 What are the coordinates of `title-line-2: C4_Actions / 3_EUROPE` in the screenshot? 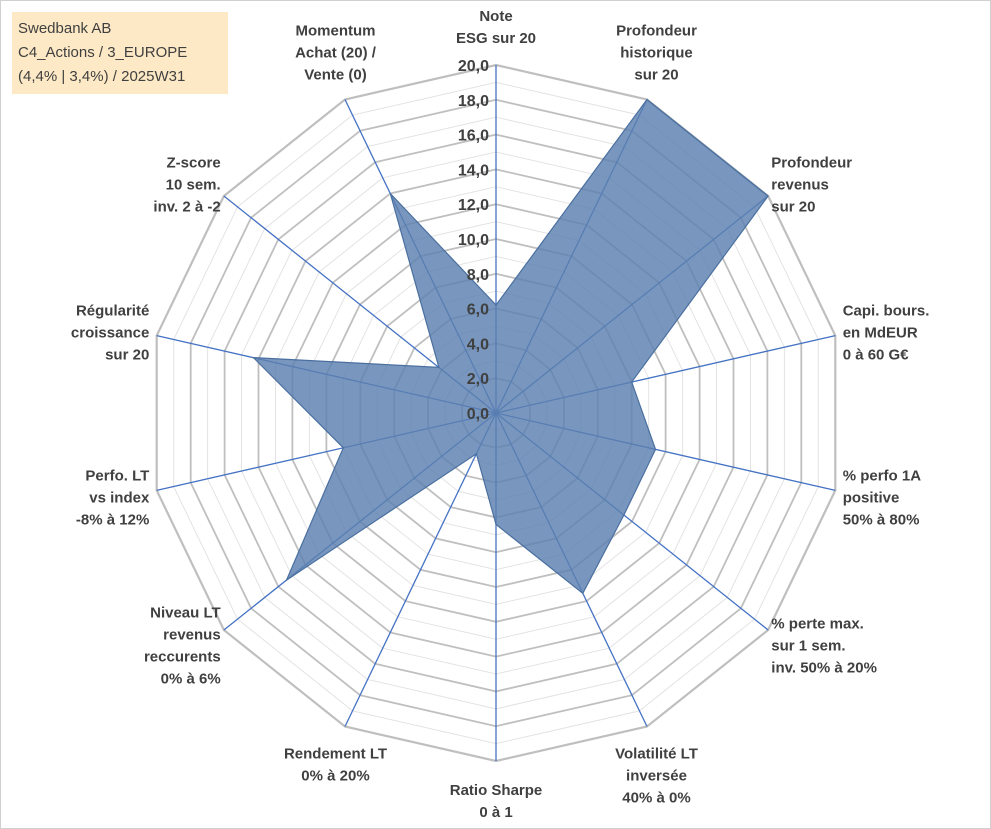 It's located at (103, 52).